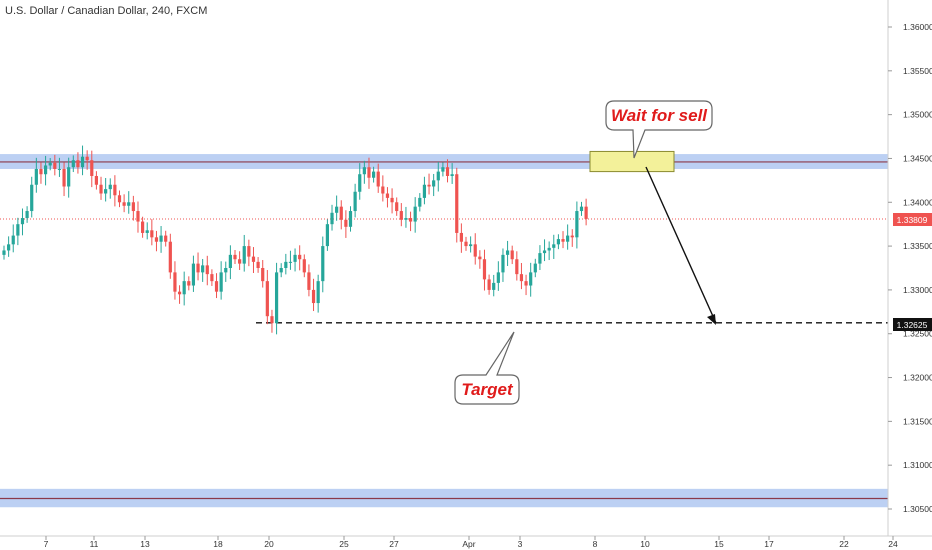  I want to click on price-tick-label: 1.31000, so click(917, 465).